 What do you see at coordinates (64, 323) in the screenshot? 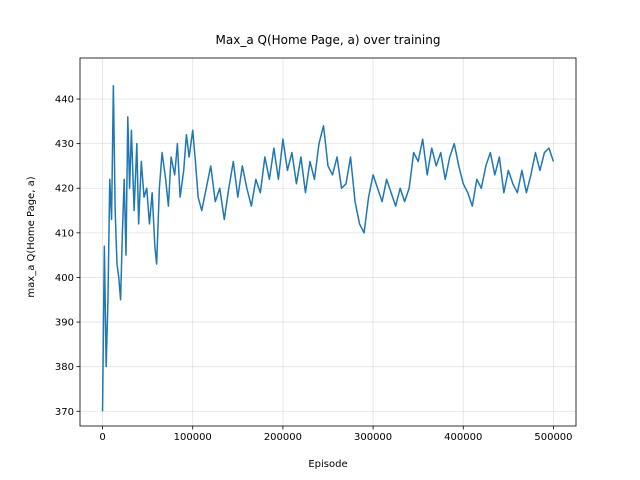
I see `y-tick-label: 390` at bounding box center [64, 323].